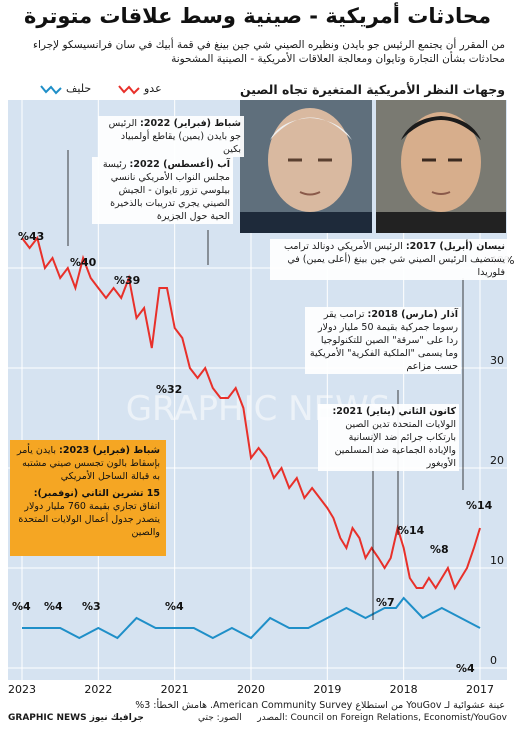 The height and width of the screenshot is (737, 515). I want to click on x-tick-label: 2019, so click(327, 689).